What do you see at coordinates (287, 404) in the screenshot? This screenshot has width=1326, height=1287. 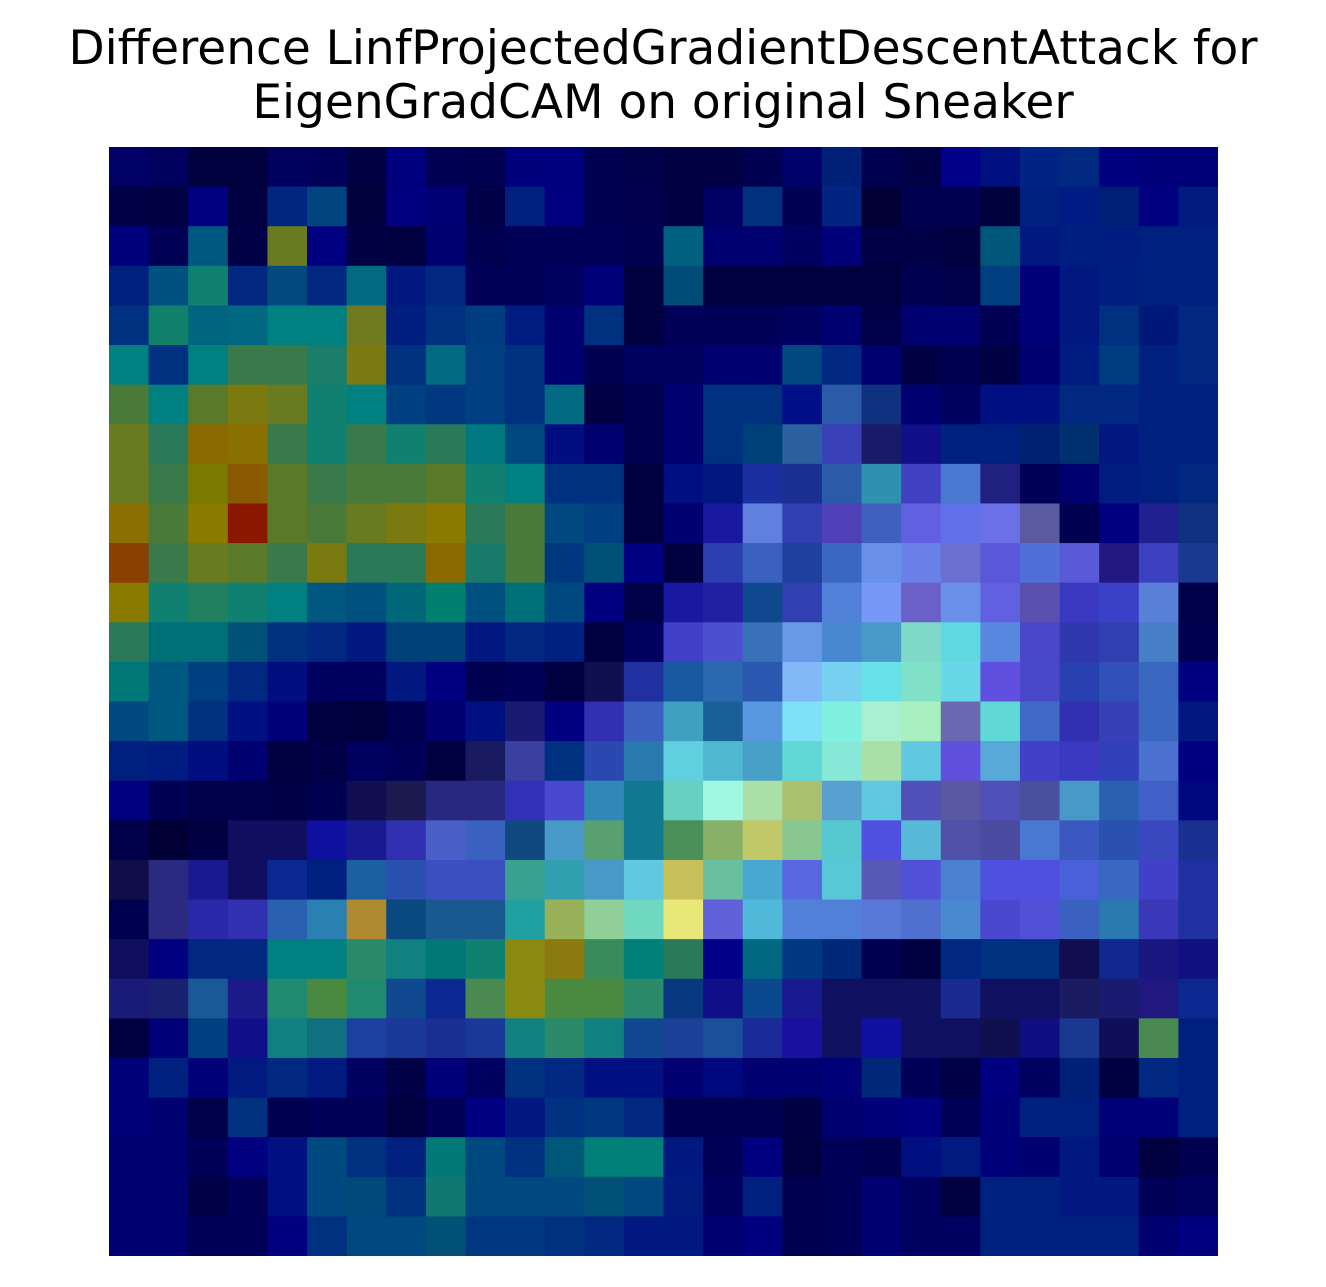 I see `heatmap-cell-r6-c4` at bounding box center [287, 404].